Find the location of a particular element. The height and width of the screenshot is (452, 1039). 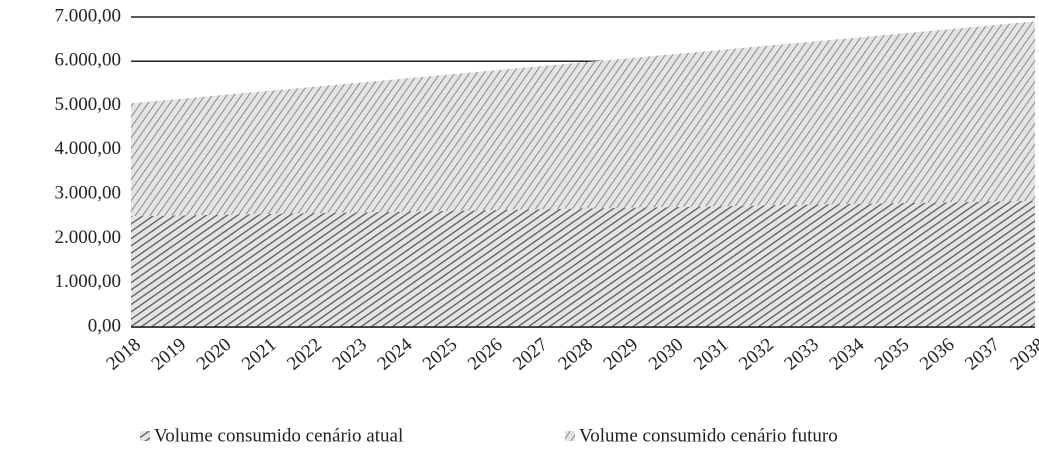

x-tick-label: 2030 is located at coordinates (666, 354).